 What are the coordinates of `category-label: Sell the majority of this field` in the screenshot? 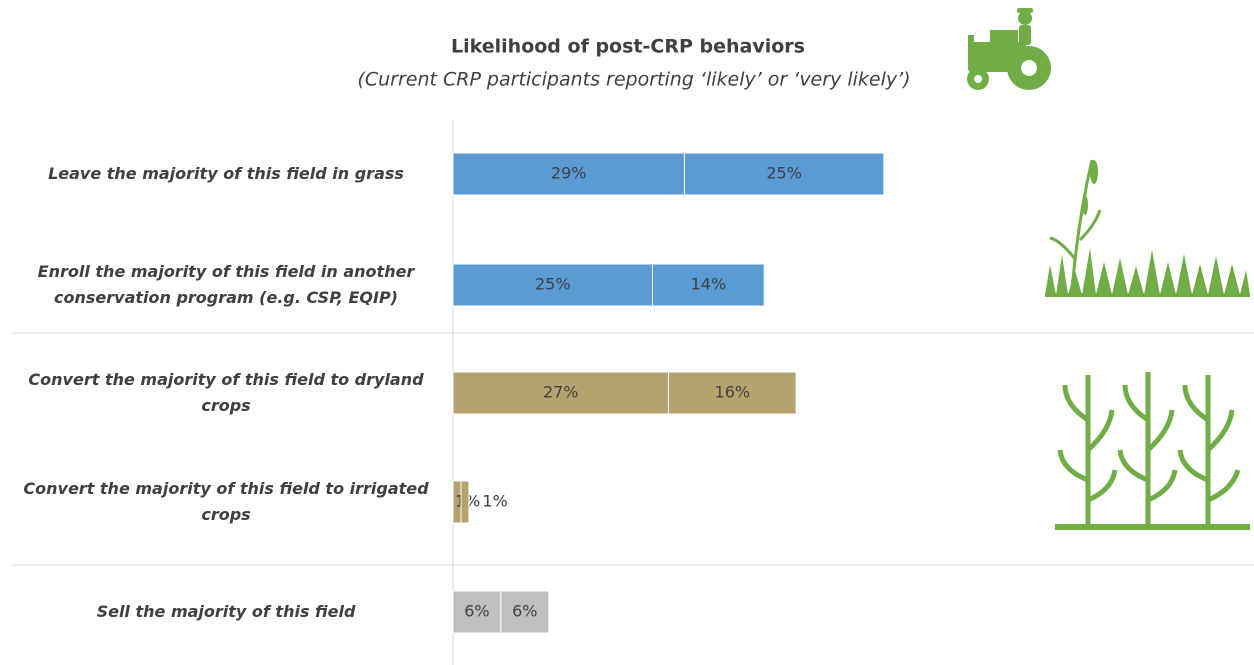 It's located at (226, 611).